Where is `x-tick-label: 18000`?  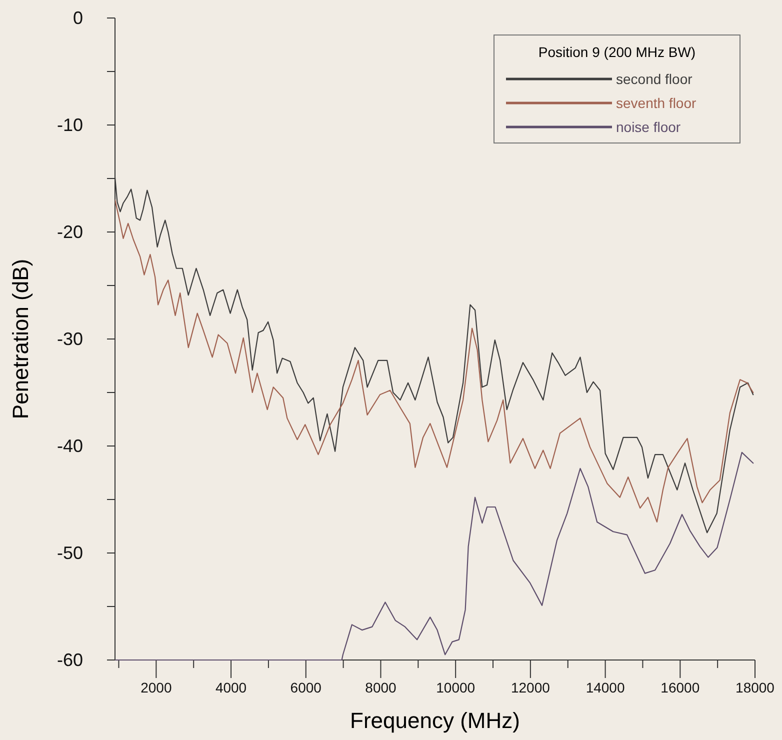
x-tick-label: 18000 is located at coordinates (755, 688).